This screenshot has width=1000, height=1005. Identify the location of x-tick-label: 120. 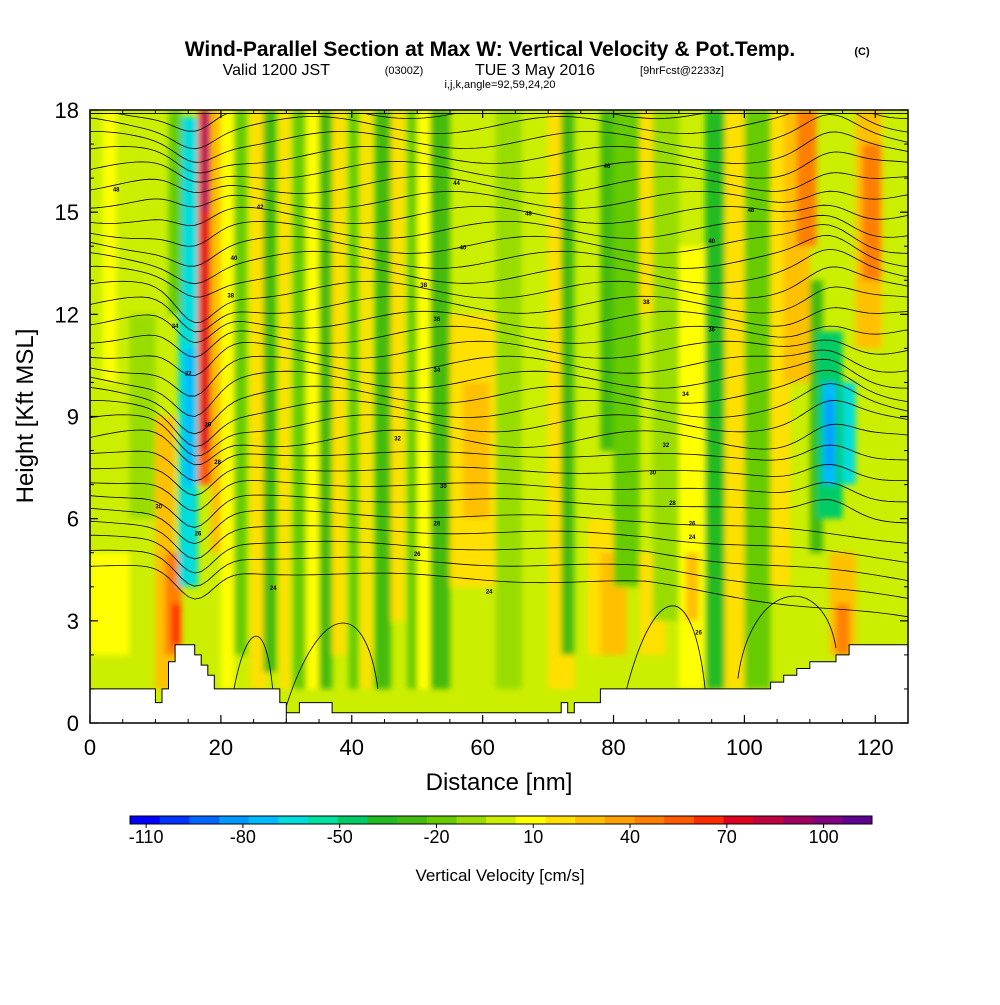
(875, 747).